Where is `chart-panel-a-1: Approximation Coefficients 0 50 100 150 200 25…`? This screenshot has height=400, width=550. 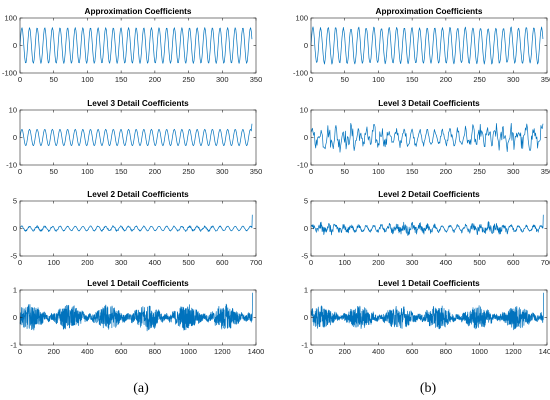
chart-panel-a-1: Approximation Coefficients 0 50 100 150 200 25… is located at coordinates (132, 45).